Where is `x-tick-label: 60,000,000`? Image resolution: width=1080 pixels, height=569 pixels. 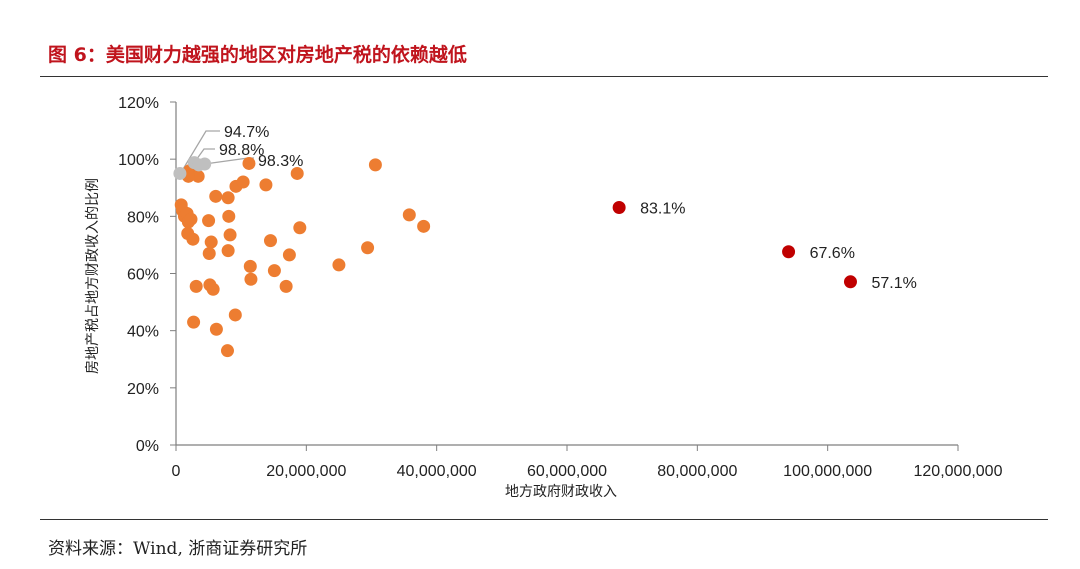 x-tick-label: 60,000,000 is located at coordinates (567, 471).